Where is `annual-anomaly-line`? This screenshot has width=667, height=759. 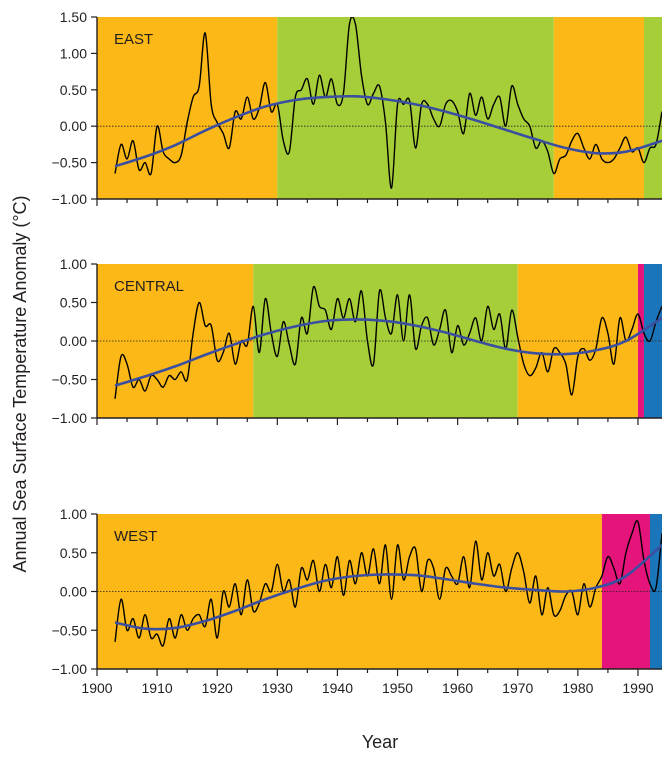
annual-anomaly-line is located at coordinates (388, 342).